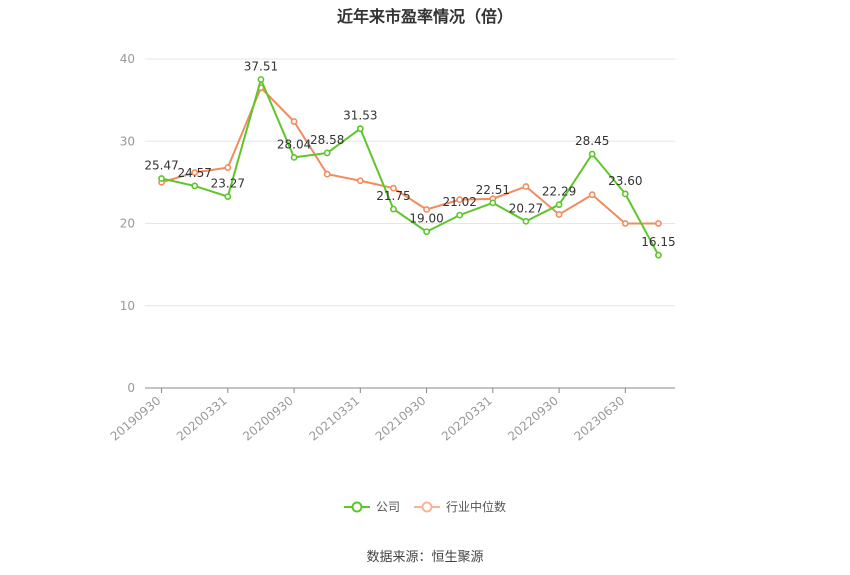  I want to click on data-label: 23.60, so click(625, 181).